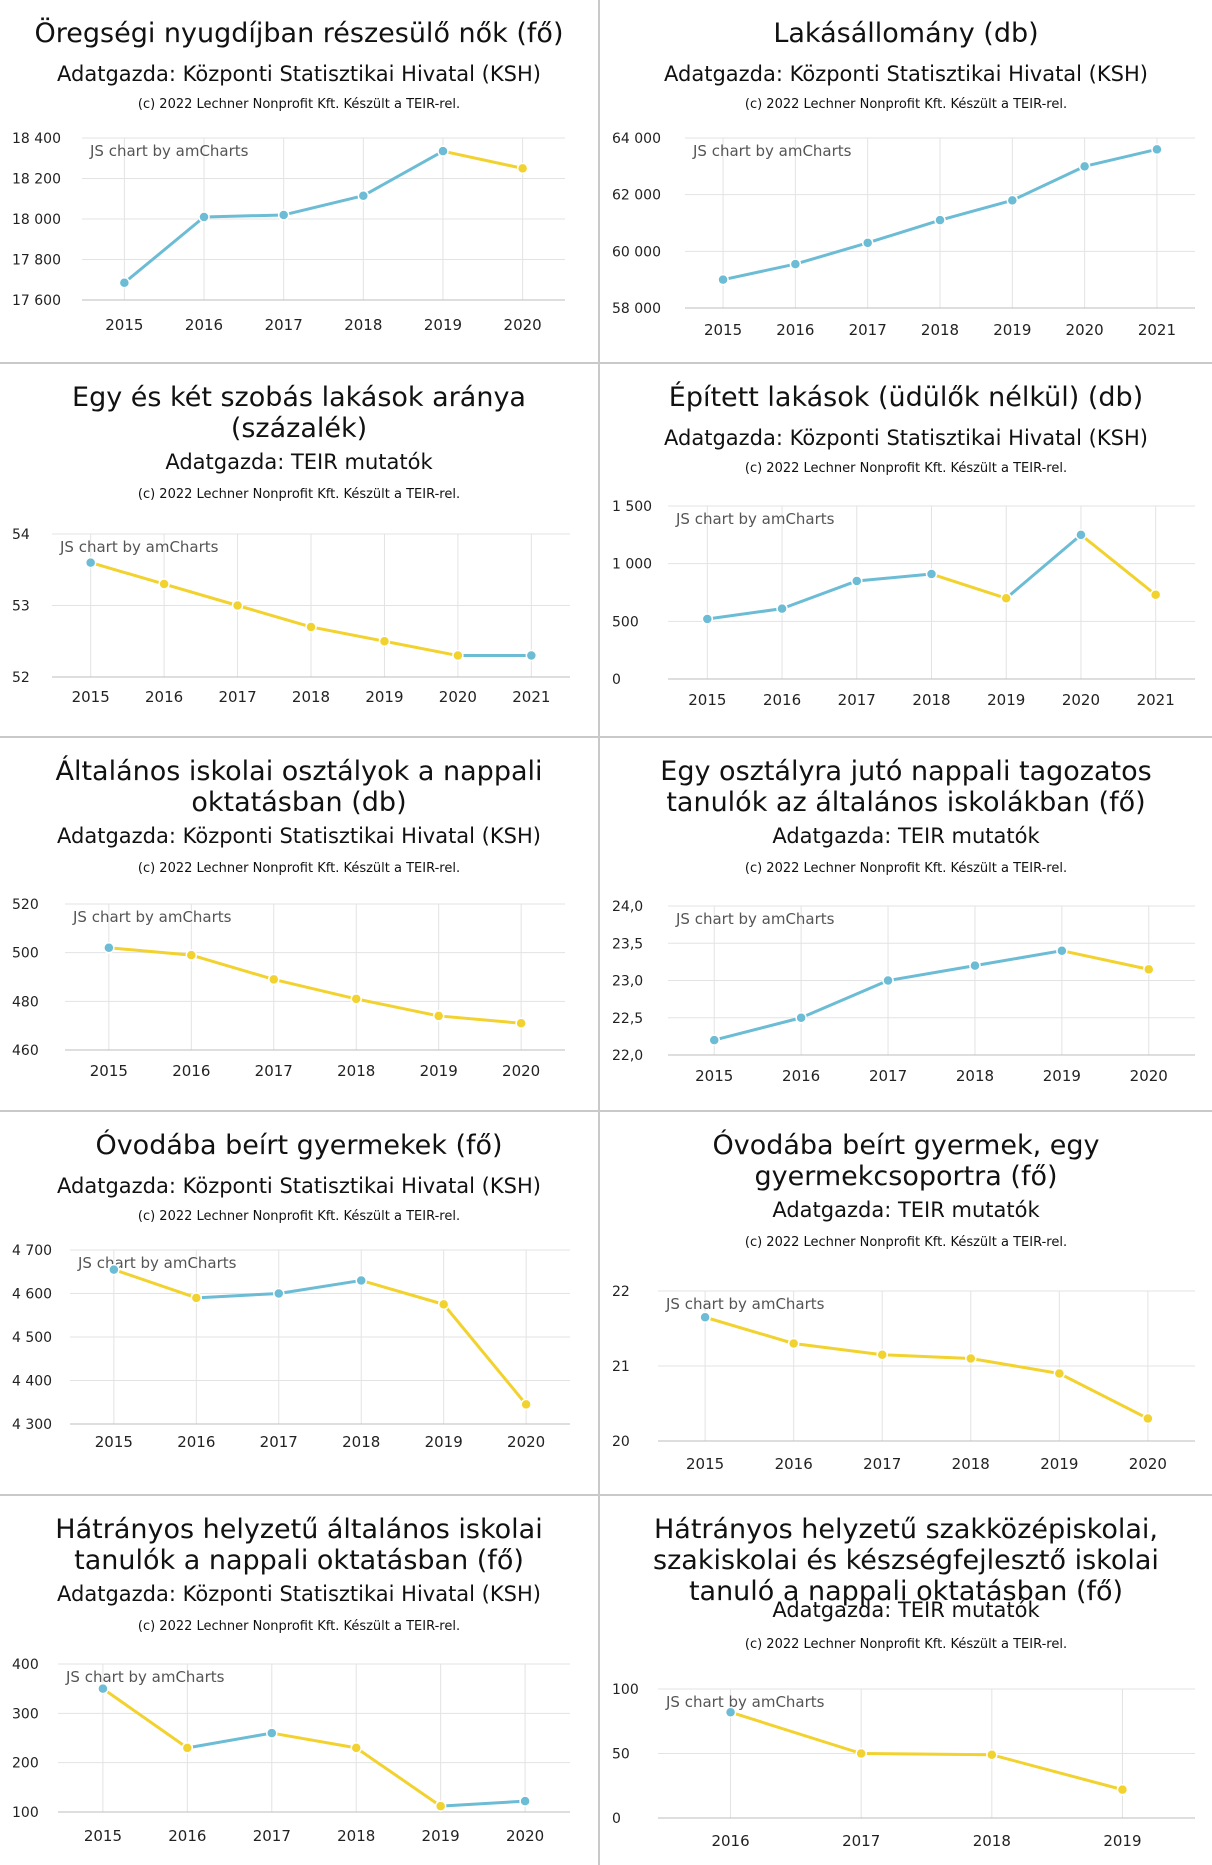 This screenshot has width=1212, height=1865. I want to click on y-tick-label: 1 000, so click(632, 565).